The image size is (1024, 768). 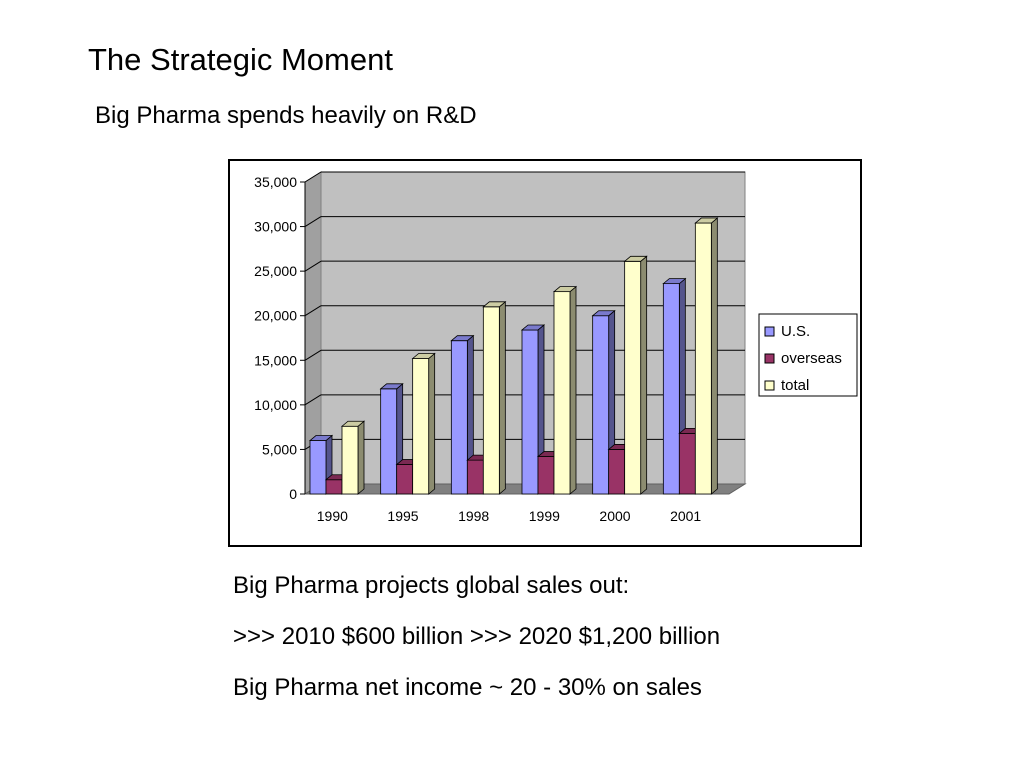 What do you see at coordinates (321, 438) in the screenshot?
I see `bar-top-U.S.-1990` at bounding box center [321, 438].